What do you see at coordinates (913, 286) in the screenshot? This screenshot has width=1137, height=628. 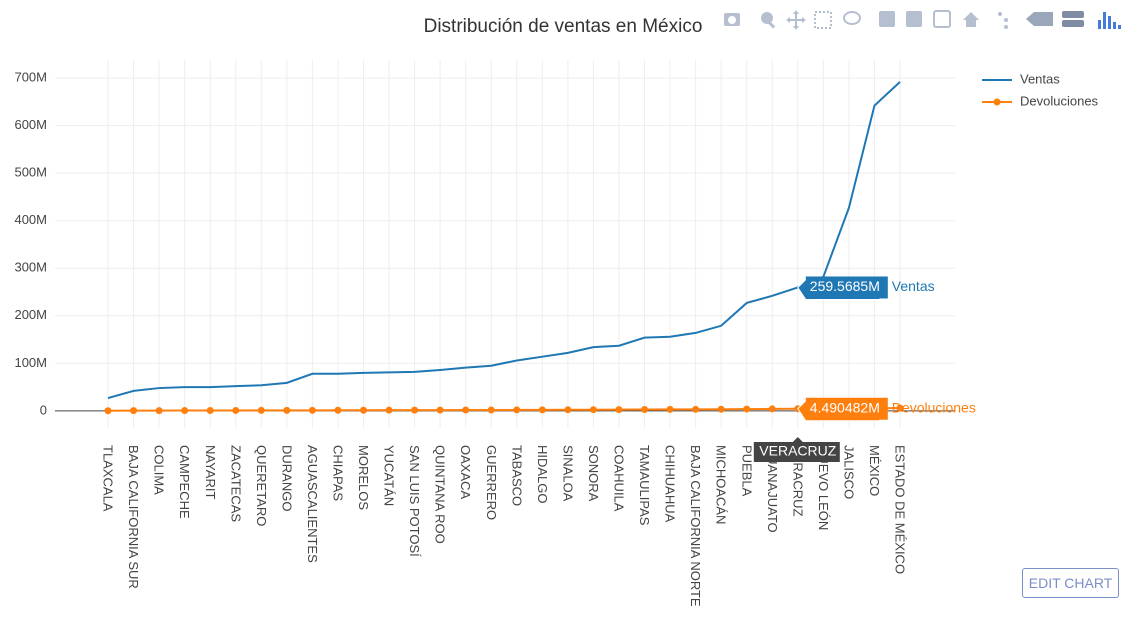 I see `hover-series-name: Ventas` at bounding box center [913, 286].